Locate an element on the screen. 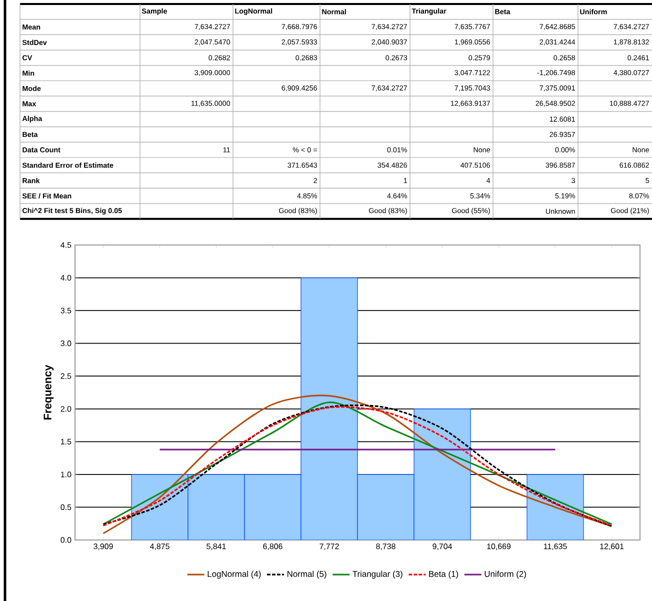 The height and width of the screenshot is (601, 652). legend-label: Triangular (3) is located at coordinates (377, 574).